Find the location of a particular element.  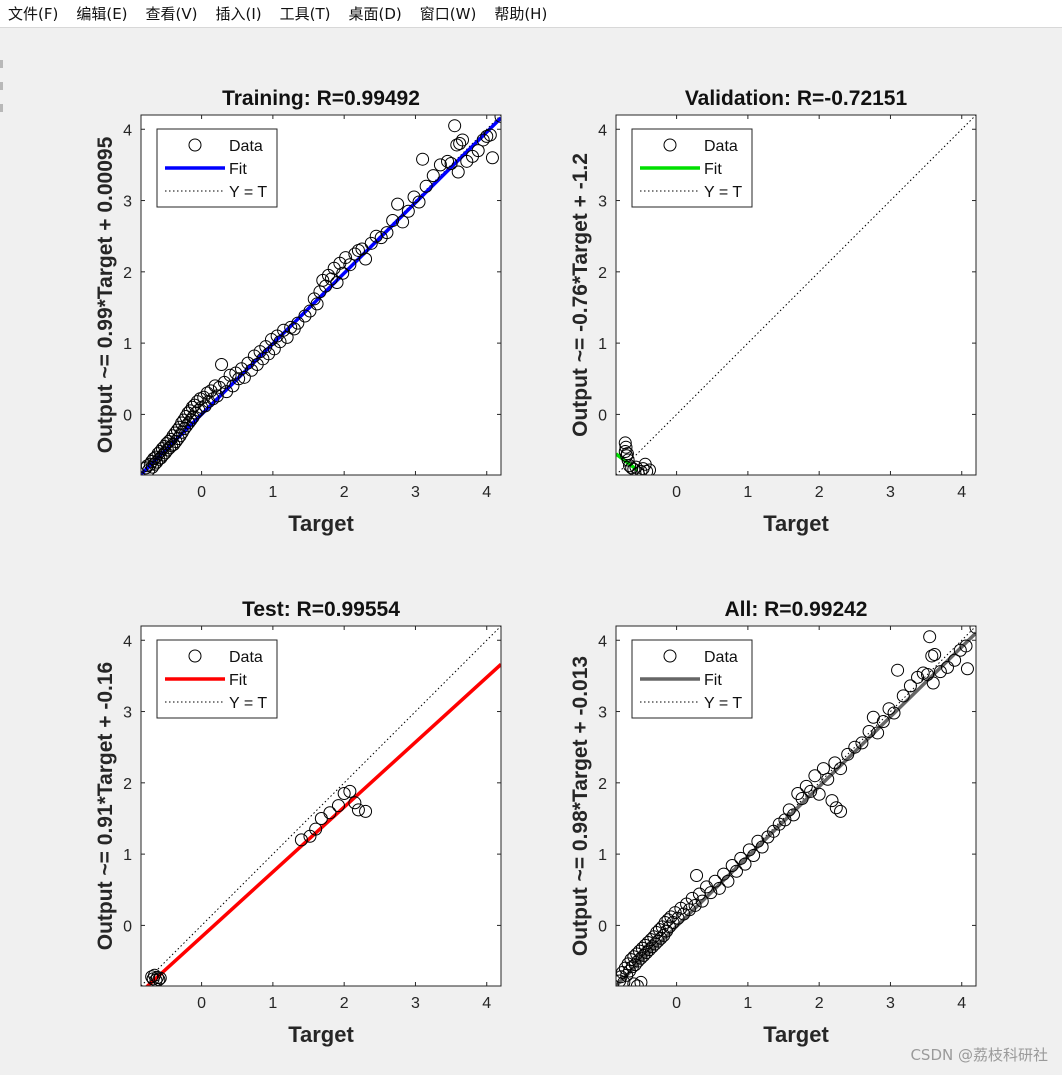

menu-help: 帮助(H) is located at coordinates (521, 13).